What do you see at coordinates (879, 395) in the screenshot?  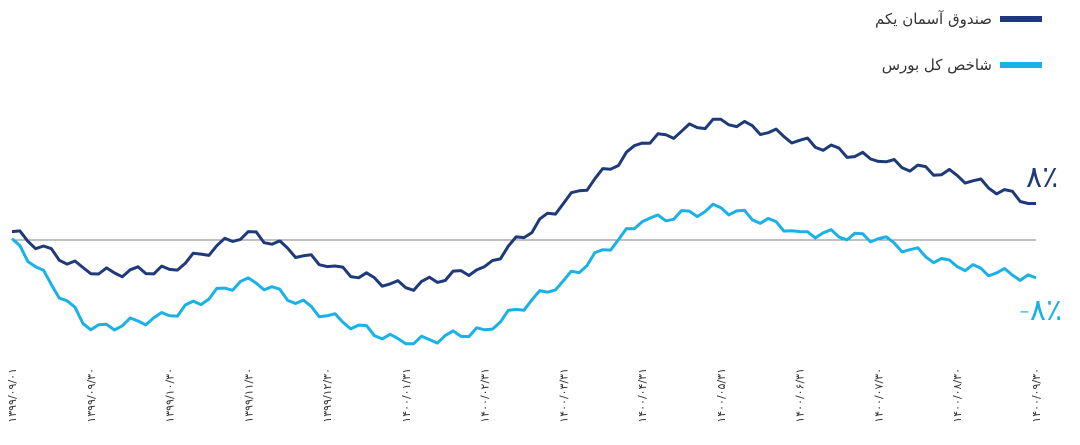 I see `x-tick-label: ۱۴۰۰/۰۷/۳۰` at bounding box center [879, 395].